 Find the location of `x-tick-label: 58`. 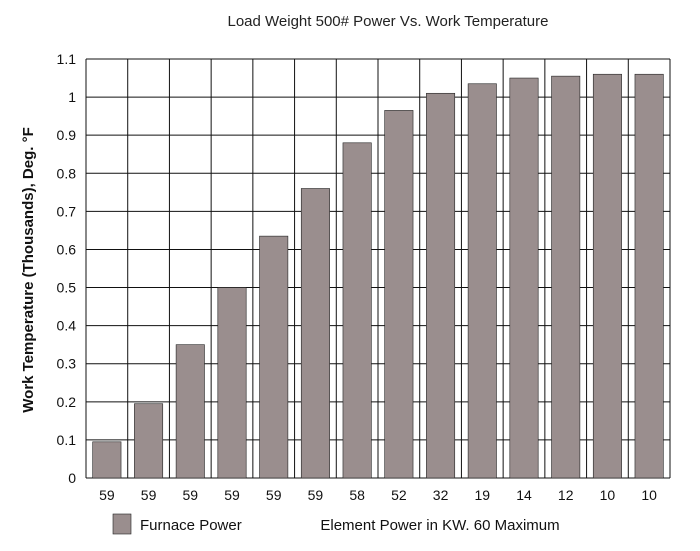

x-tick-label: 58 is located at coordinates (357, 495).